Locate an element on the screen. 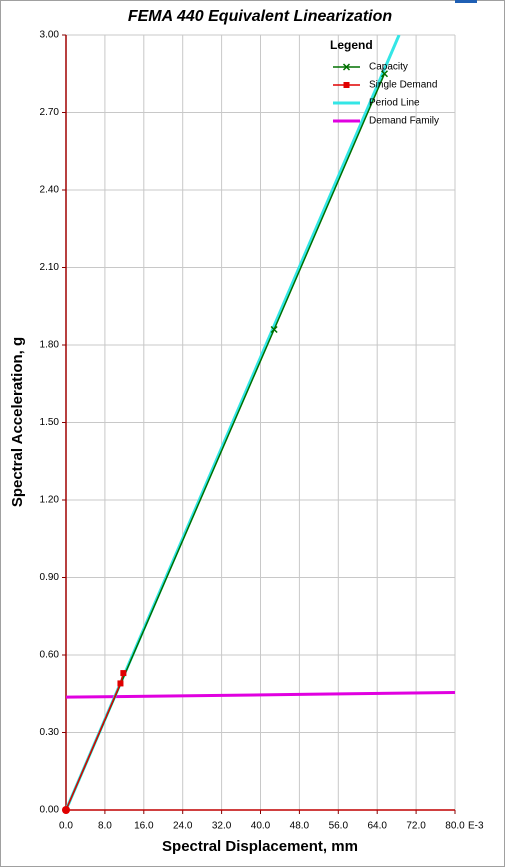  y-tick-label: 1.20 is located at coordinates (50, 500).